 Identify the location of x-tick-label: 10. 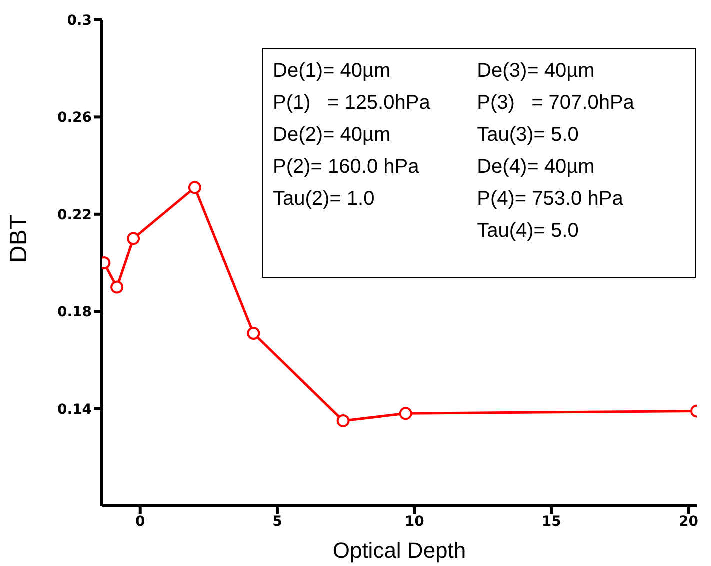
(414, 522).